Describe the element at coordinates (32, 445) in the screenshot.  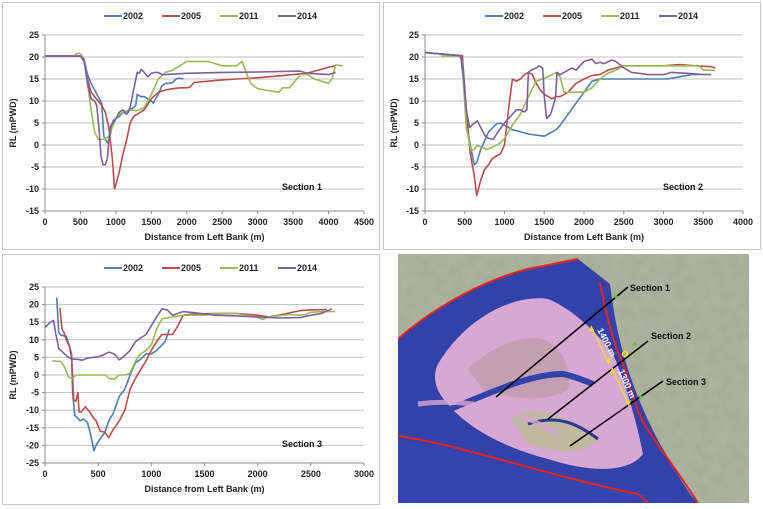
I see `y-tick-label: -20` at that location.